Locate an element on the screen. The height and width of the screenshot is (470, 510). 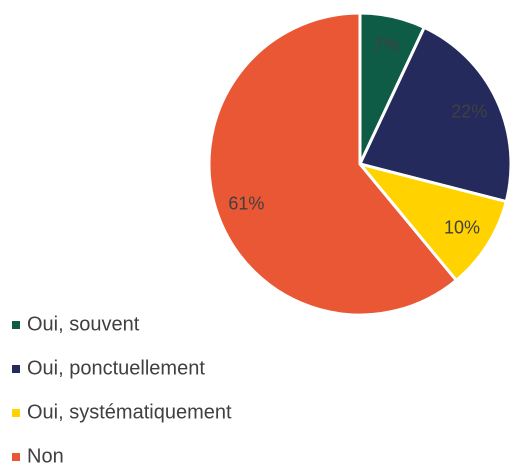
value-label: 7% is located at coordinates (386, 45).